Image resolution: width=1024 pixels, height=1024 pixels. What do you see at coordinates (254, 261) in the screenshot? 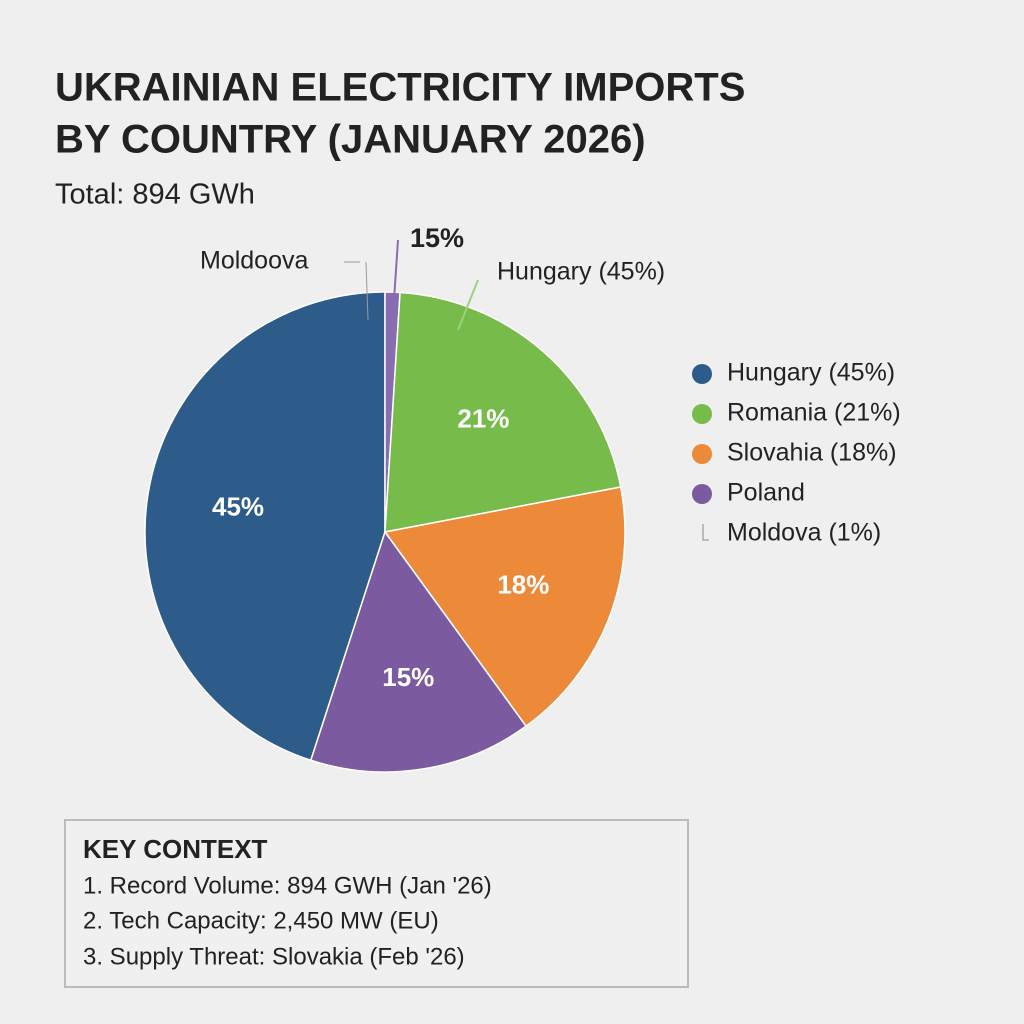
I see `callout: Moldoova` at bounding box center [254, 261].